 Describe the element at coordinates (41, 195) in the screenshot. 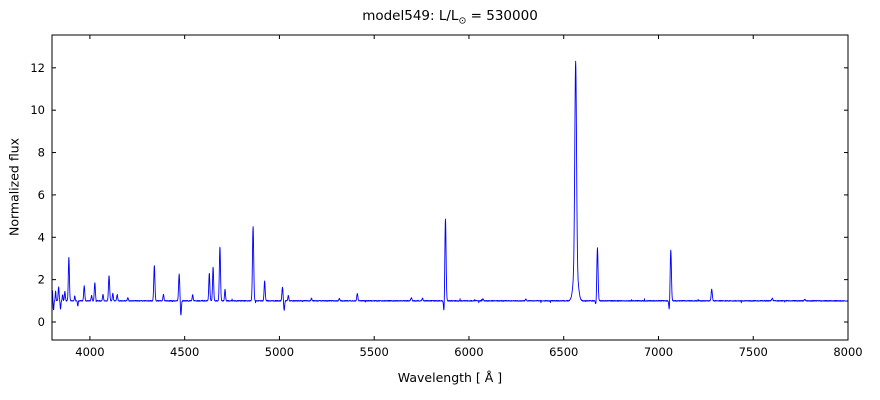

I see `y-tick-label: 6` at that location.